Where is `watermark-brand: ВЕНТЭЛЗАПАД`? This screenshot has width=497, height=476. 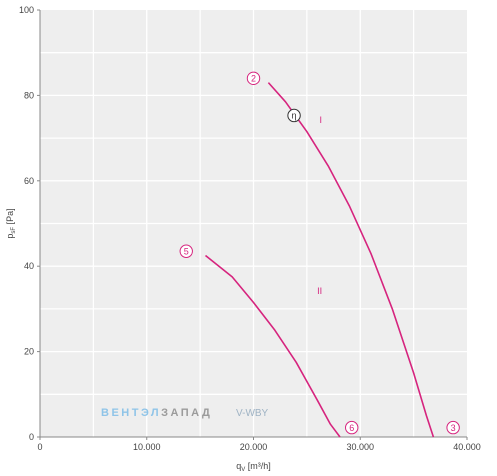
watermark-brand: ВЕНТЭЛЗАПАД is located at coordinates (156, 413).